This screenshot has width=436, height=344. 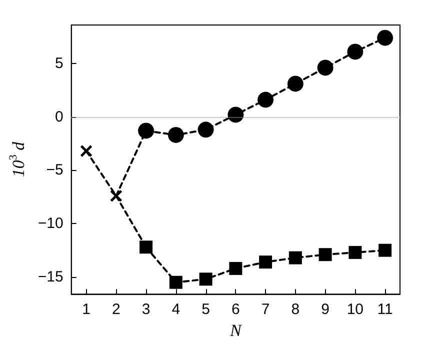 What do you see at coordinates (295, 309) in the screenshot?
I see `x-tick-label: 8` at bounding box center [295, 309].